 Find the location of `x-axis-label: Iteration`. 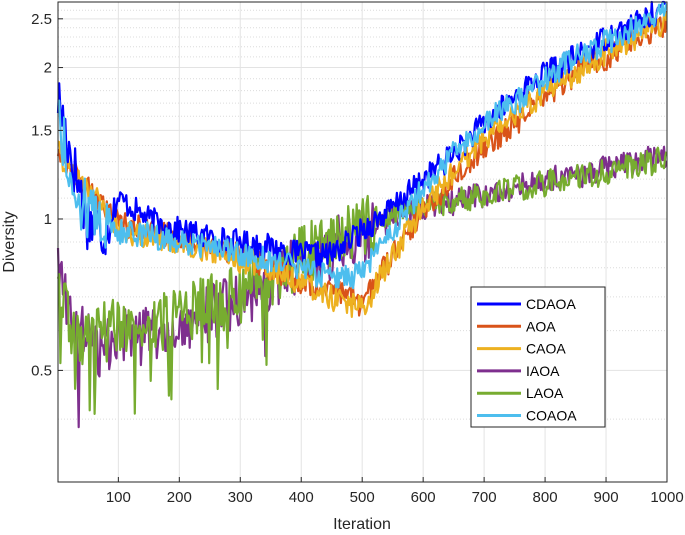

x-axis-label: Iteration is located at coordinates (362, 524).